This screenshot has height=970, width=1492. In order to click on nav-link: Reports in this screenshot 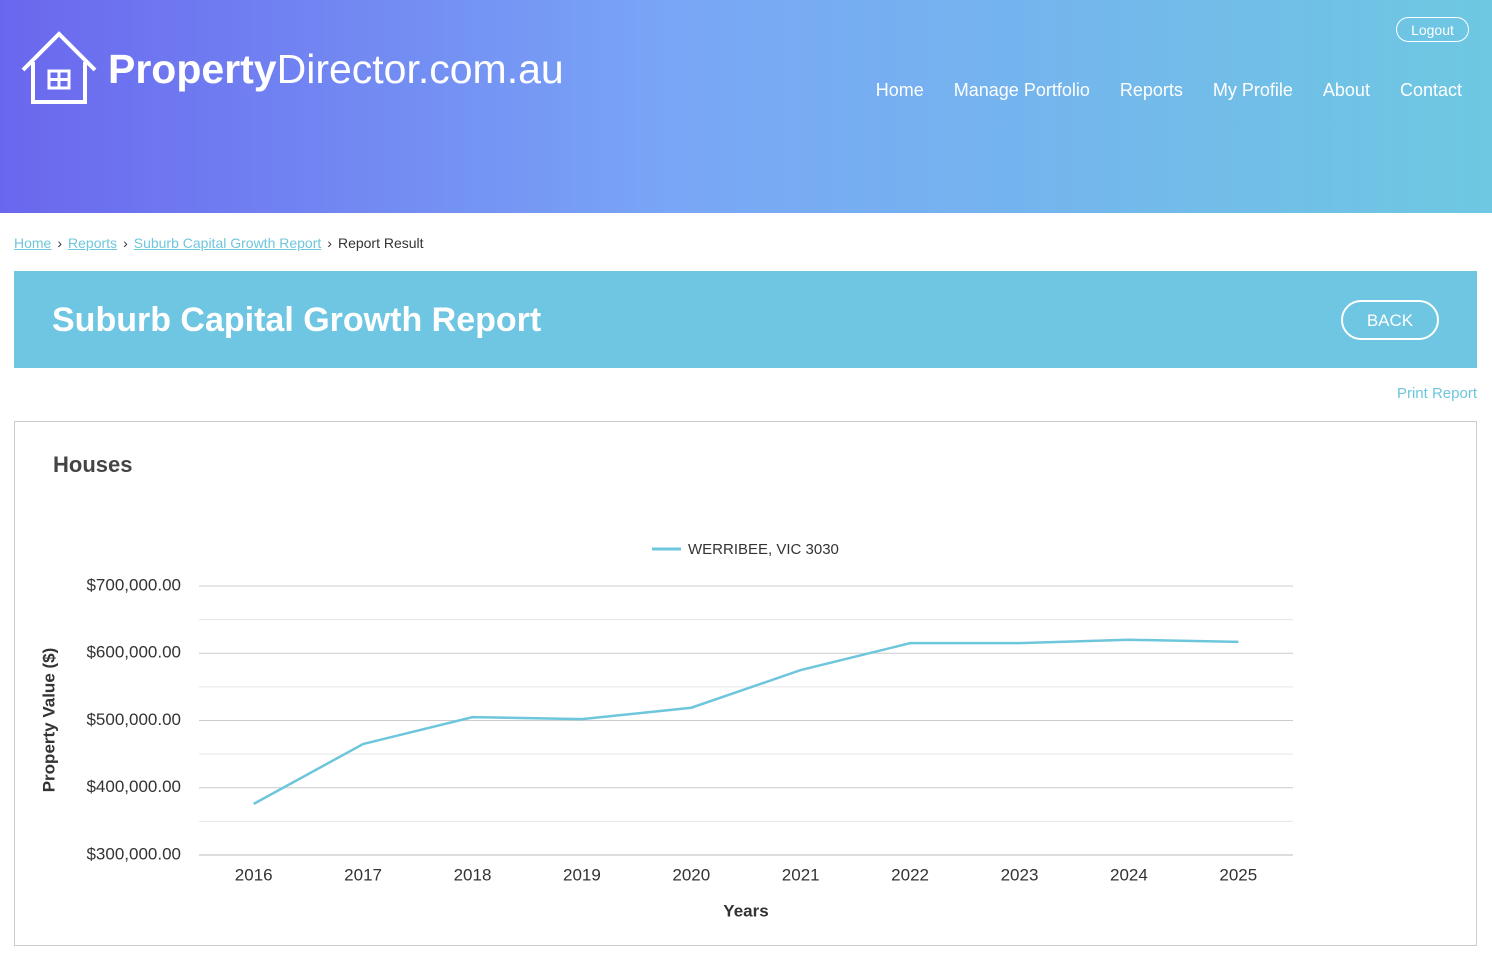, I will do `click(1151, 90)`.